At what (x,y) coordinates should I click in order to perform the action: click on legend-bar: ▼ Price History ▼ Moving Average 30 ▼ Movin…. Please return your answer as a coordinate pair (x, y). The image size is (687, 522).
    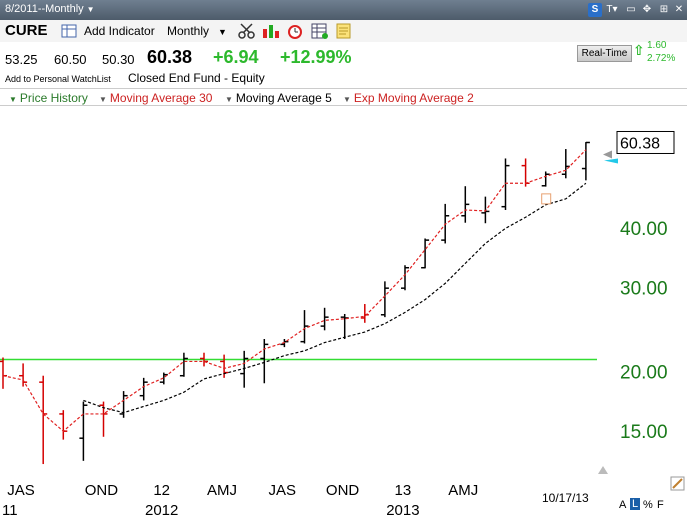
    Looking at the image, I should click on (343, 97).